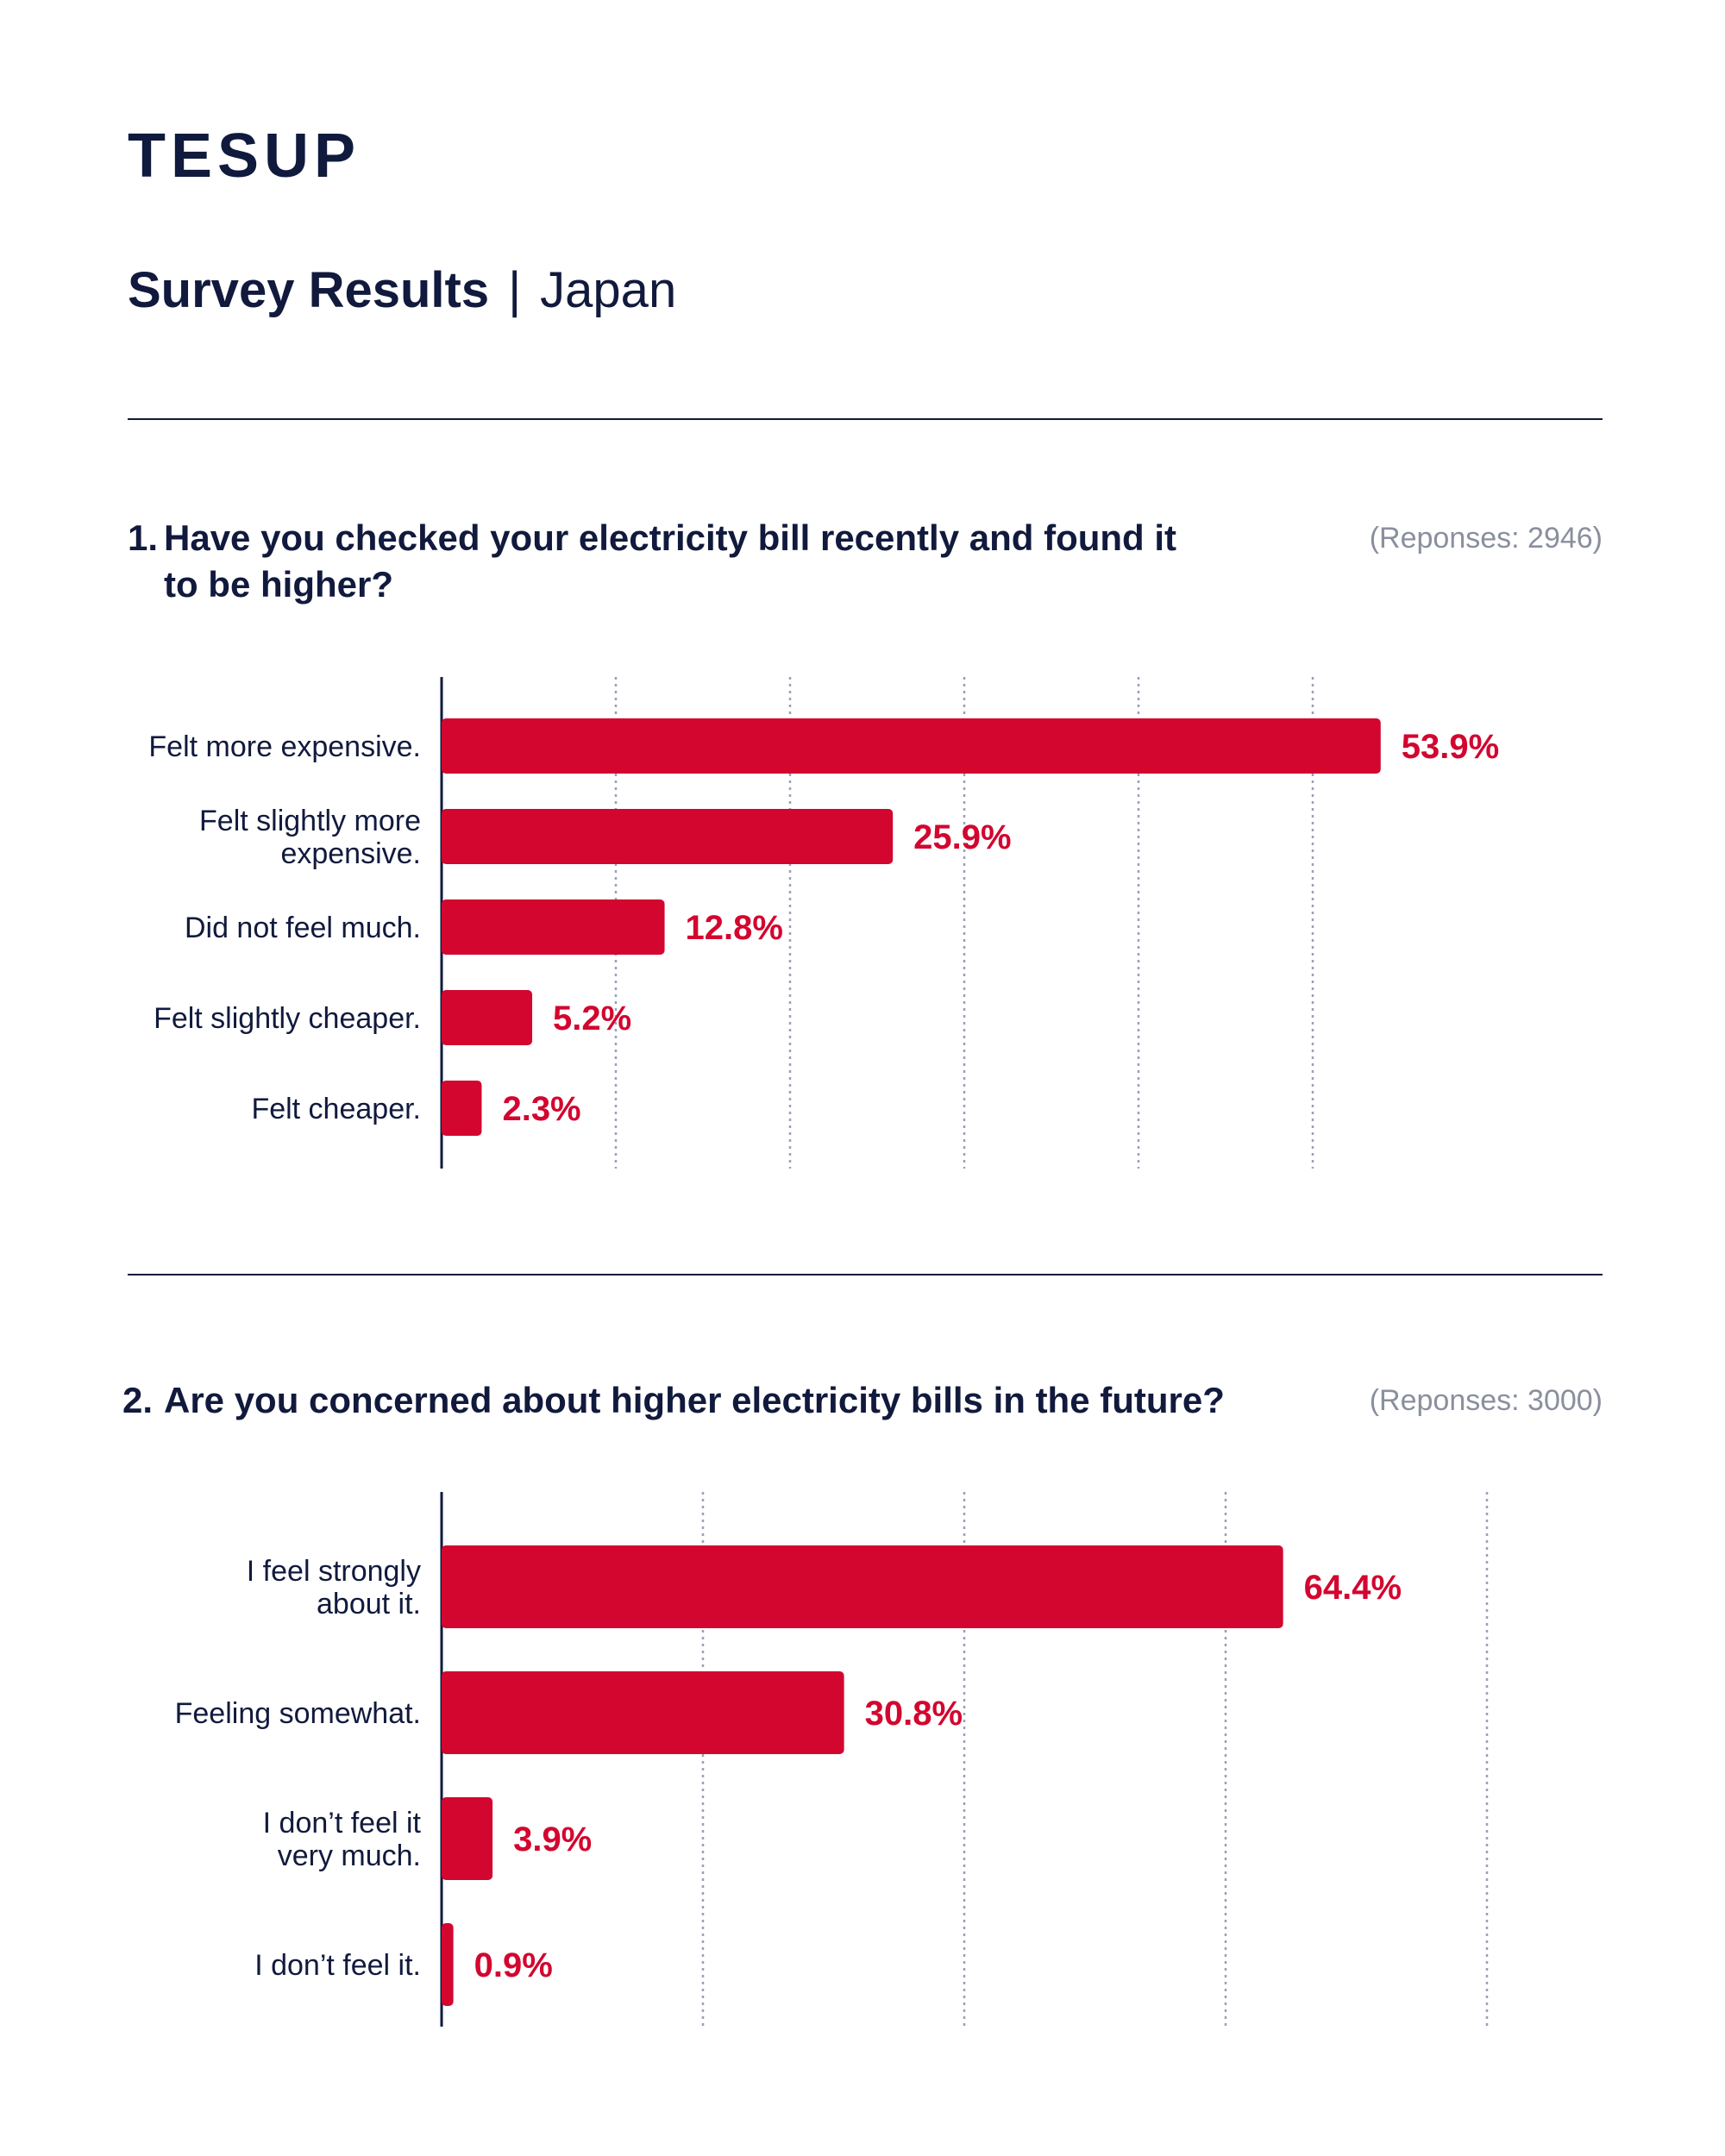 The width and height of the screenshot is (1725, 2156). What do you see at coordinates (866, 1274) in the screenshot?
I see `divider-middle` at bounding box center [866, 1274].